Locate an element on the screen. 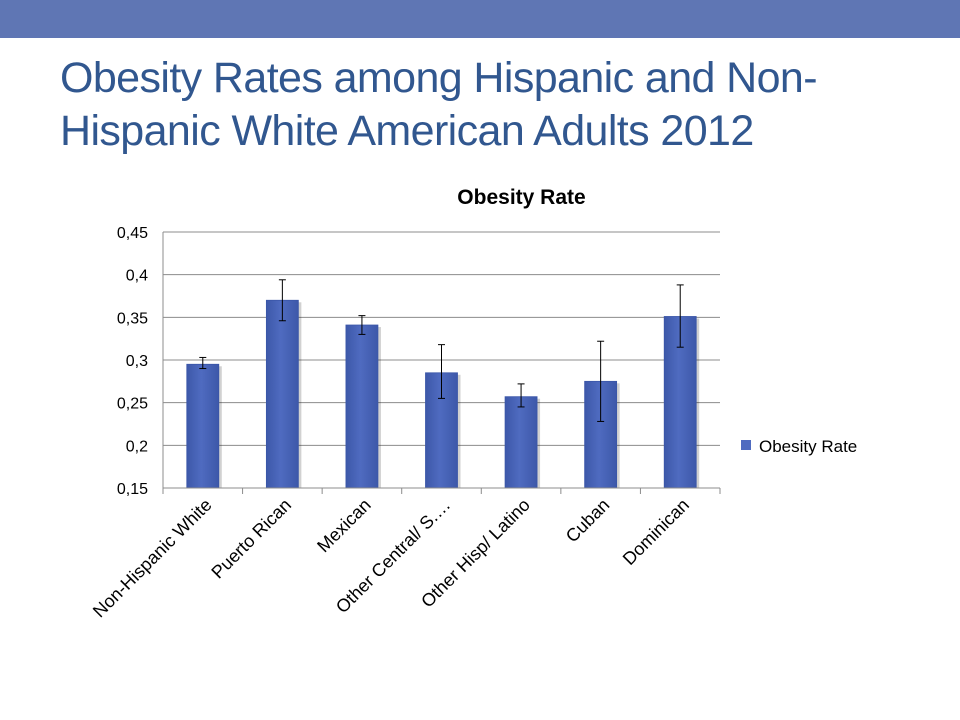  y-tick-label: 0,15 is located at coordinates (132, 489).